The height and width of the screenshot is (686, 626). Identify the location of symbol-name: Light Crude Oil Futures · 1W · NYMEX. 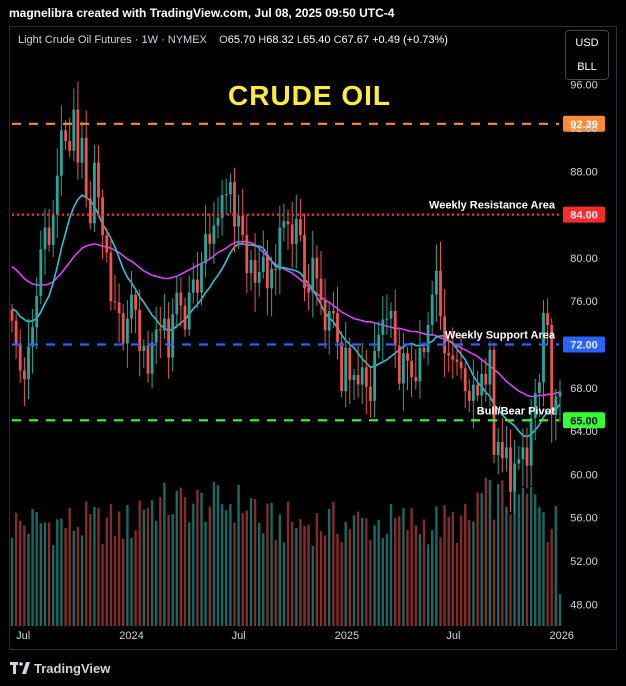
(112, 40).